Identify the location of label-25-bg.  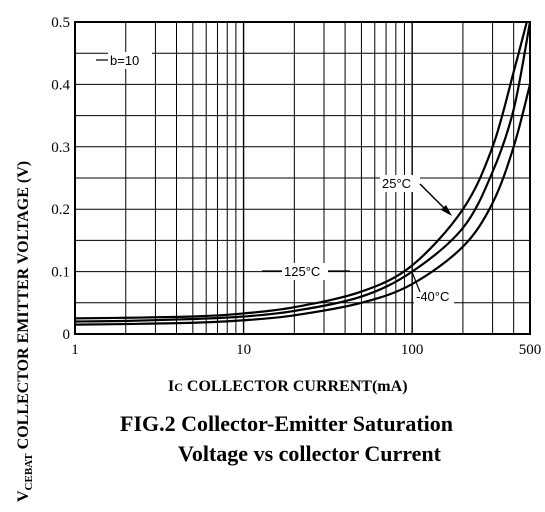
(400, 183).